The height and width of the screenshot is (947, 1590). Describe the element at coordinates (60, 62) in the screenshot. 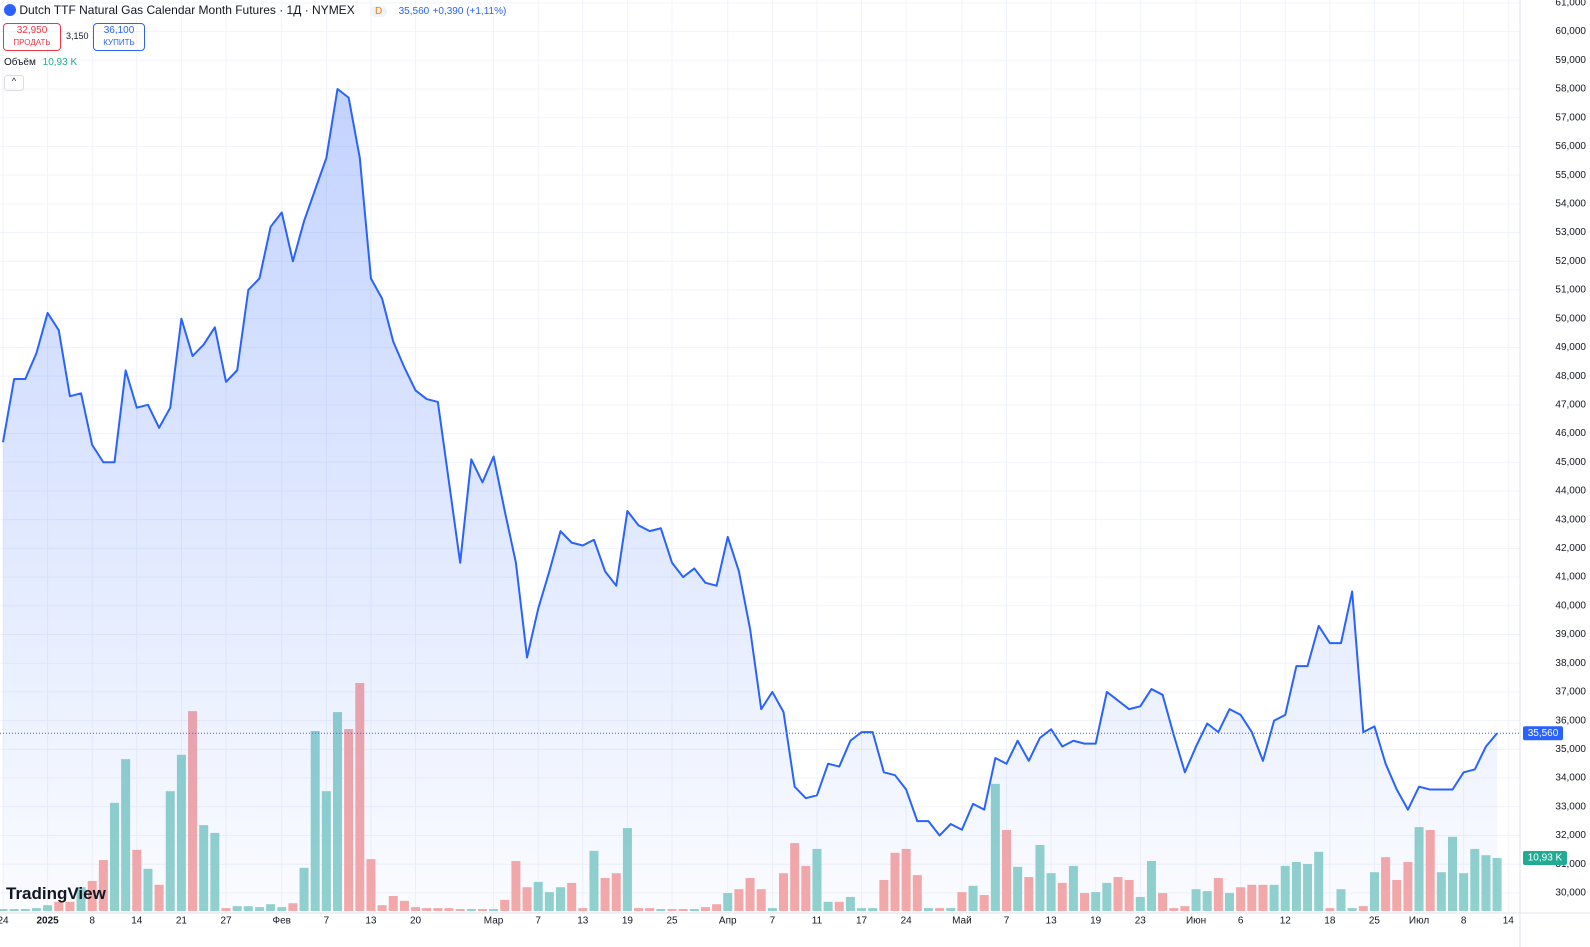

I see `volume-value: 10,93 K` at that location.